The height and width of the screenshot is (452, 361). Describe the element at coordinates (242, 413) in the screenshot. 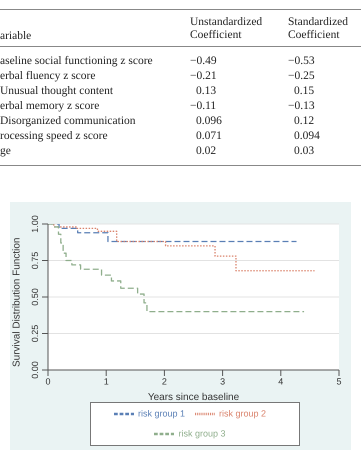

I see `legend-label: risk group 2` at that location.